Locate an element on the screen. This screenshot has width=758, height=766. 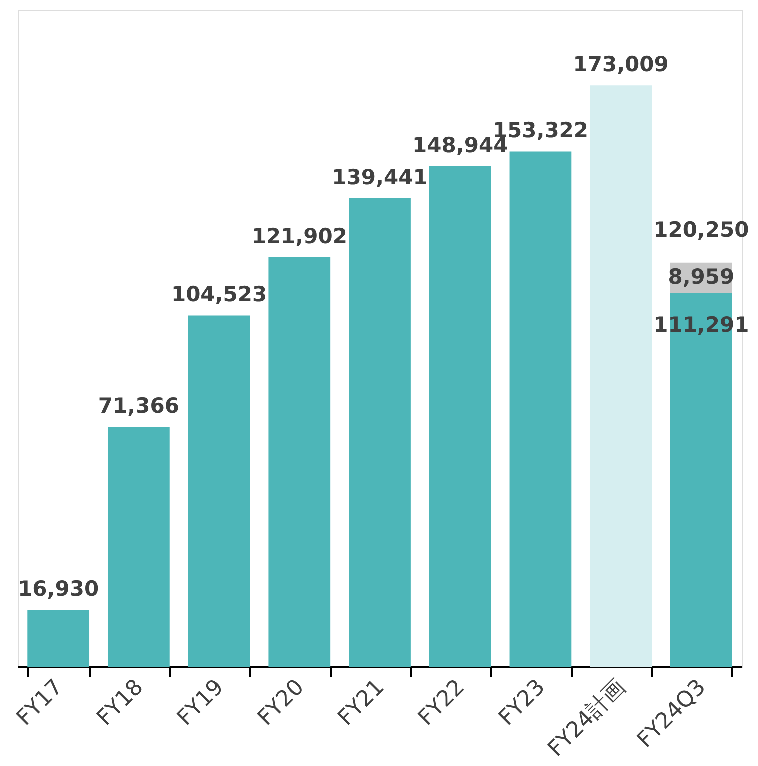
data-label: 121,902 is located at coordinates (300, 236).